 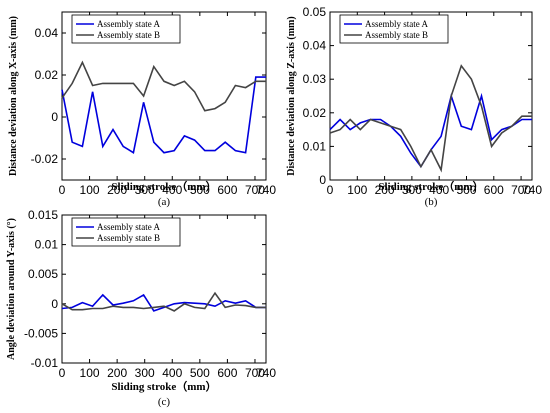 What do you see at coordinates (41, 333) in the screenshot?
I see `y-tick-label: -0.005` at bounding box center [41, 333].